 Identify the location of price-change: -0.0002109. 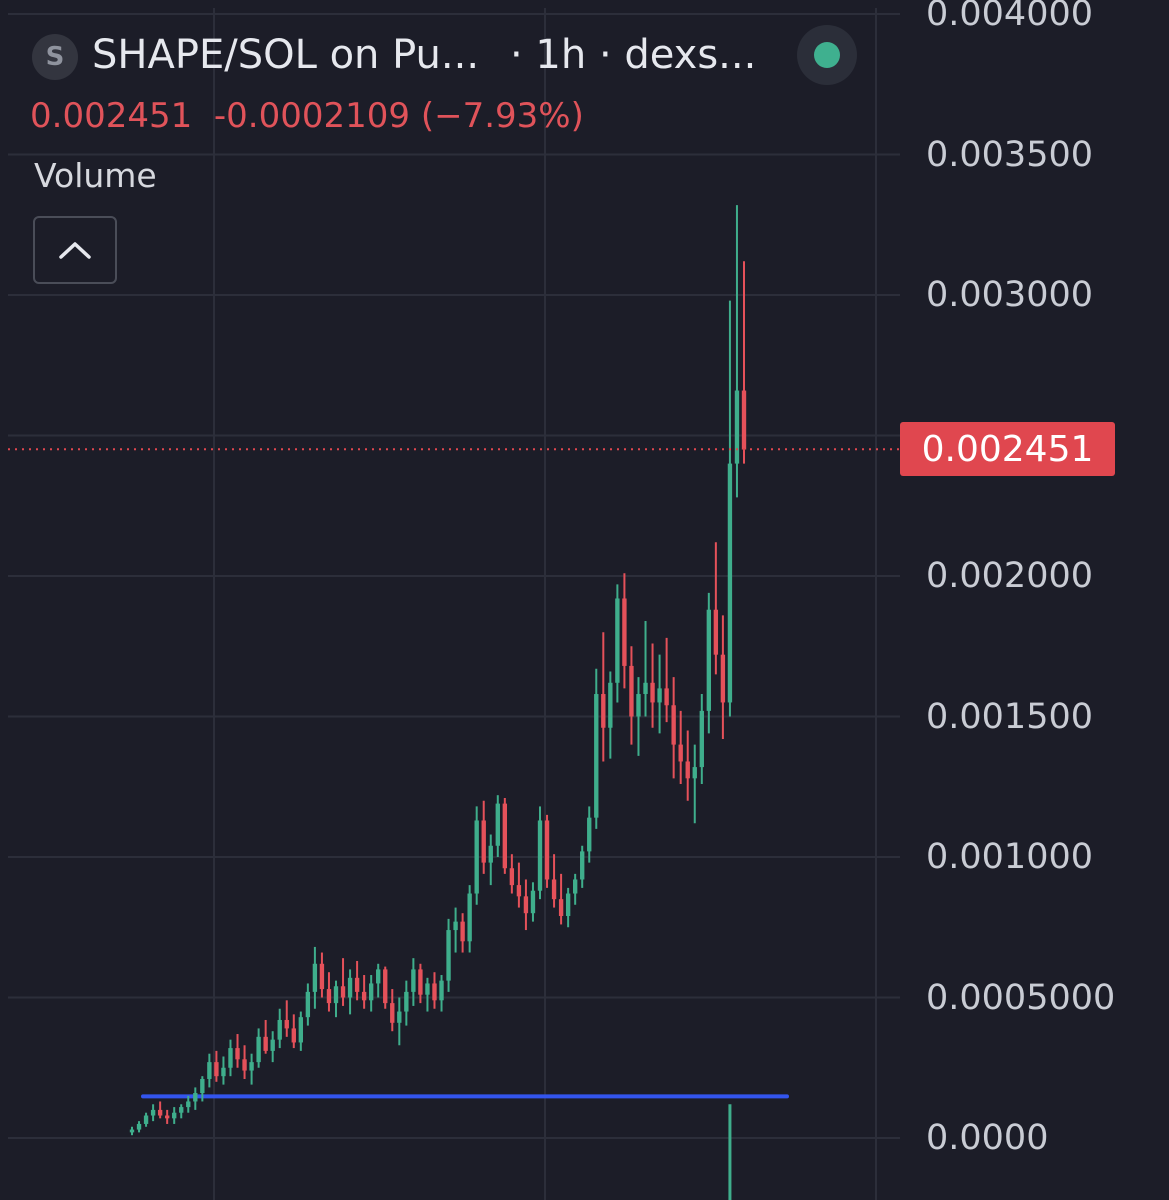
(311, 116).